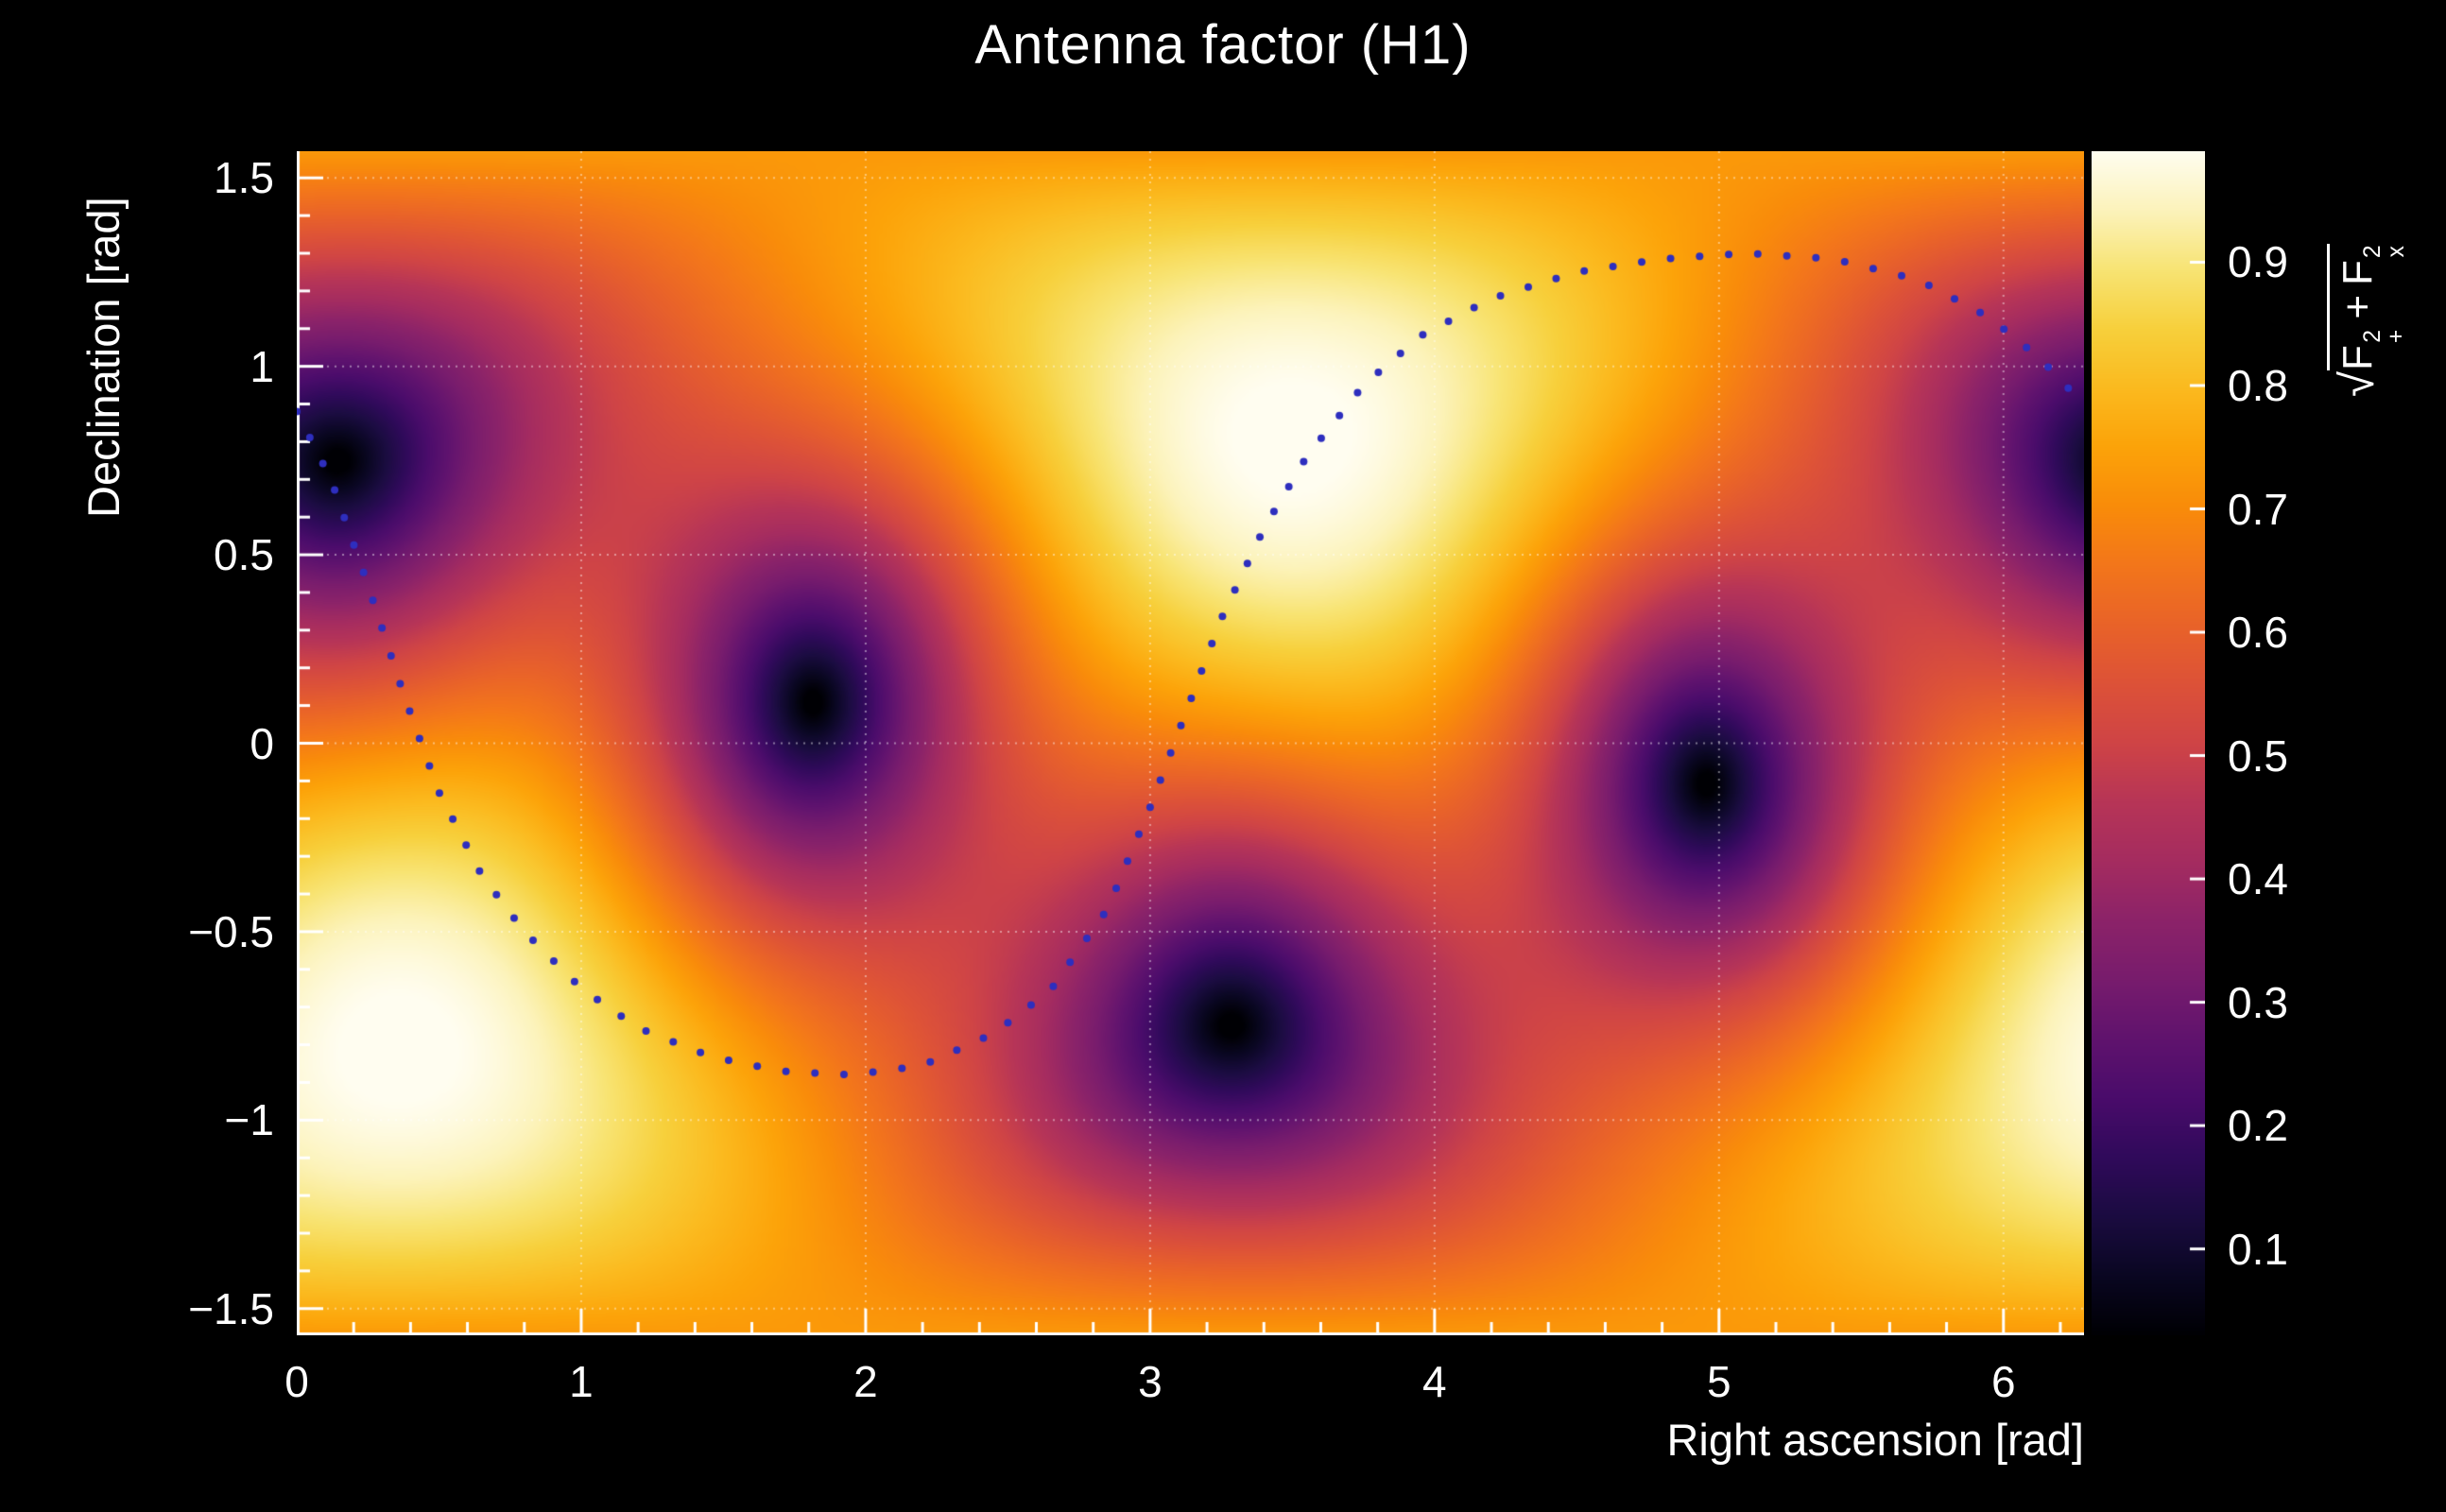 The image size is (2446, 1512). I want to click on y-tick-label: −1.5, so click(231, 1308).